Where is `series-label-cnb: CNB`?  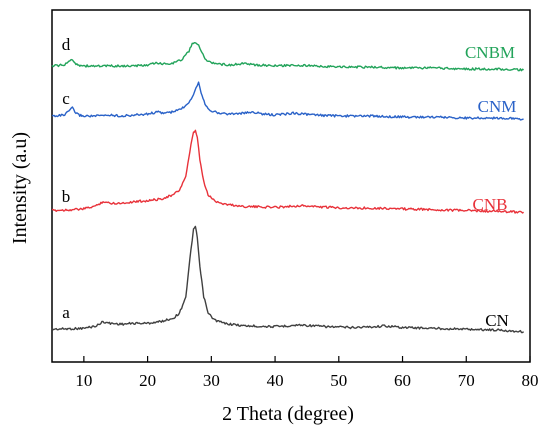
series-label-cnb: CNB is located at coordinates (490, 204).